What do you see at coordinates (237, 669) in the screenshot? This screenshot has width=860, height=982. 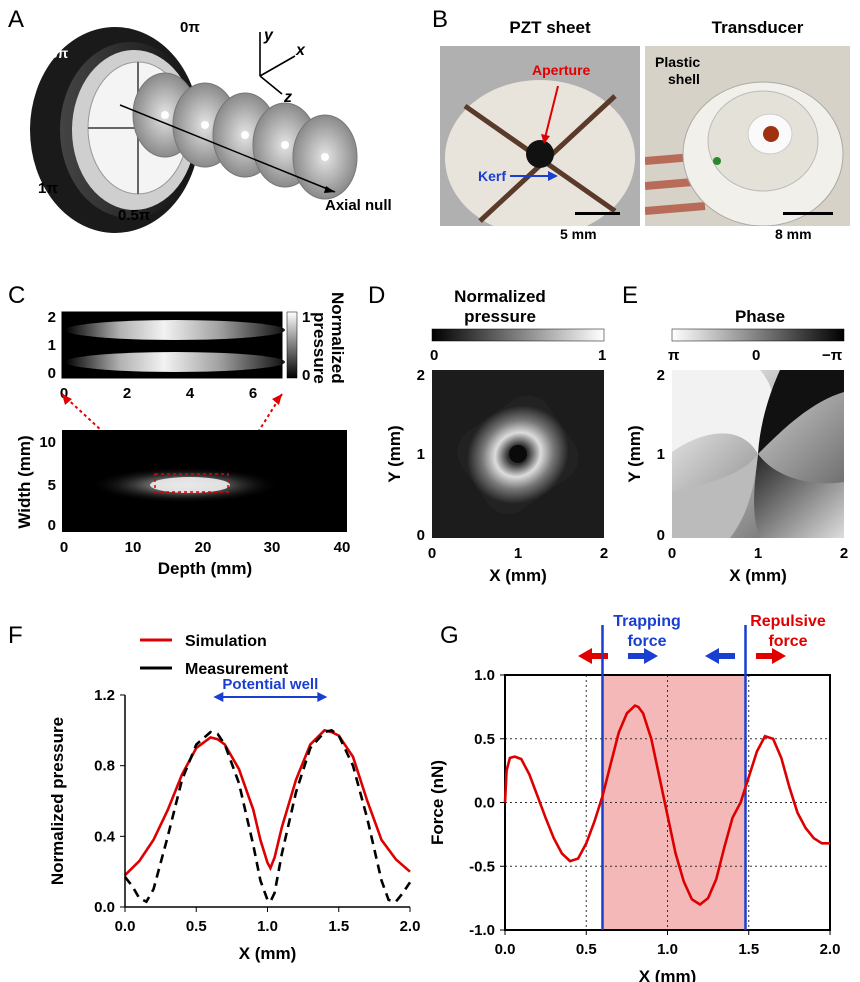 I see `legend-measurement-label: Measurement` at bounding box center [237, 669].